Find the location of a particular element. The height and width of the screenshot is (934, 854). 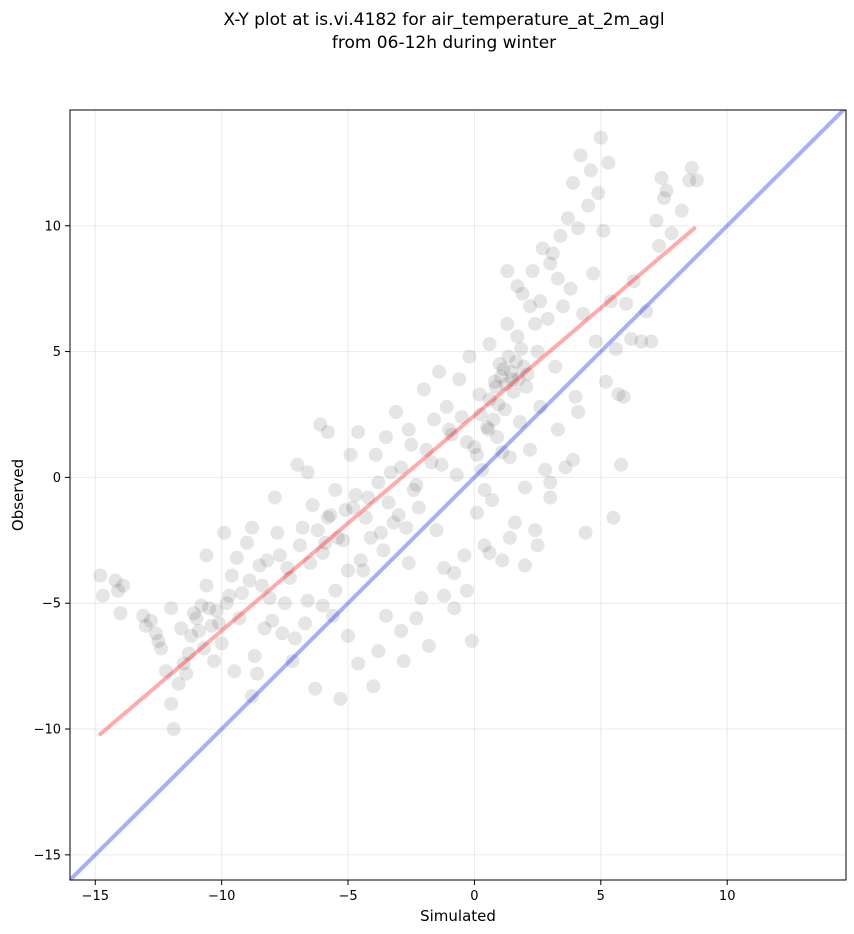

chart-title-line-2: from 06-12h during winter is located at coordinates (444, 43).